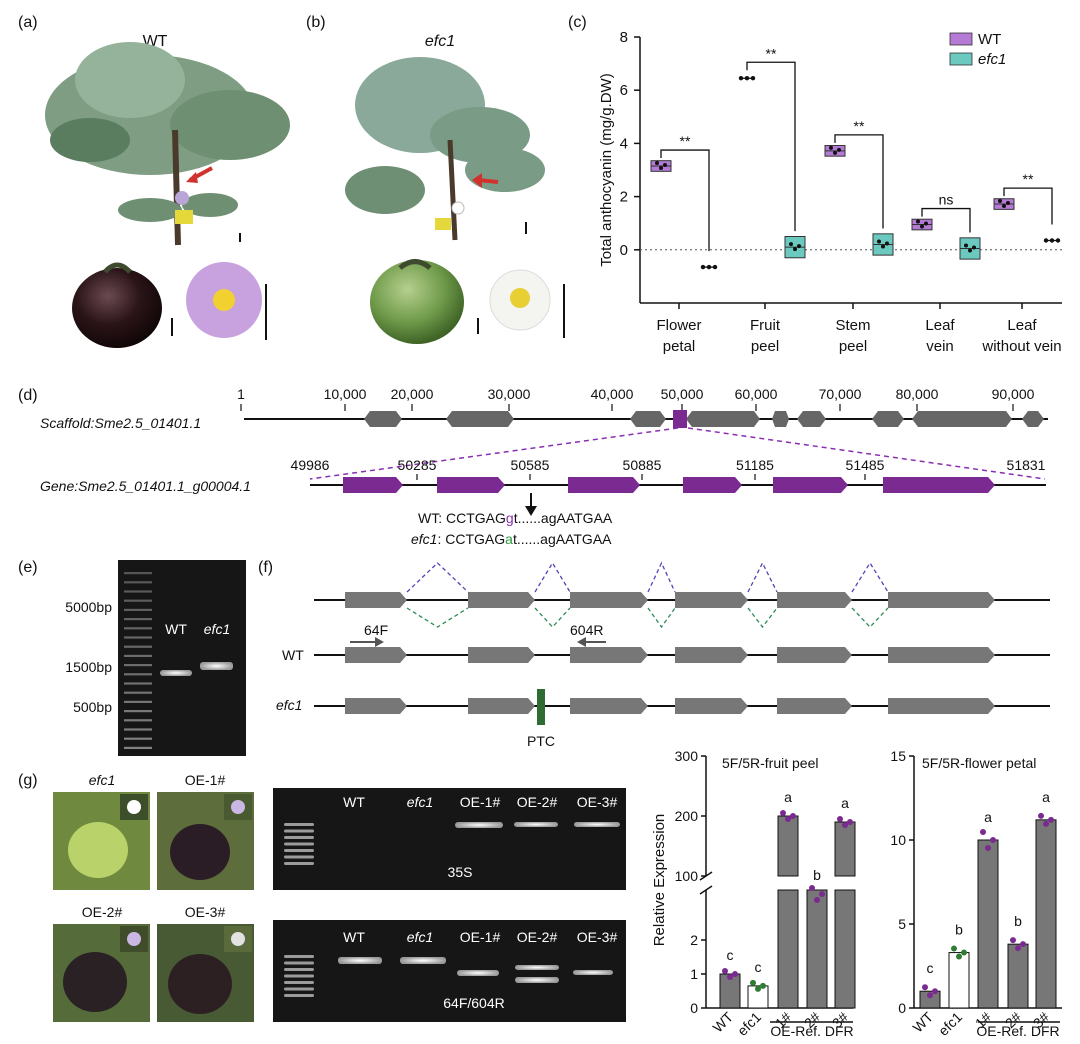 This screenshot has width=1080, height=1044. I want to click on legend-label: efc1, so click(992, 59).